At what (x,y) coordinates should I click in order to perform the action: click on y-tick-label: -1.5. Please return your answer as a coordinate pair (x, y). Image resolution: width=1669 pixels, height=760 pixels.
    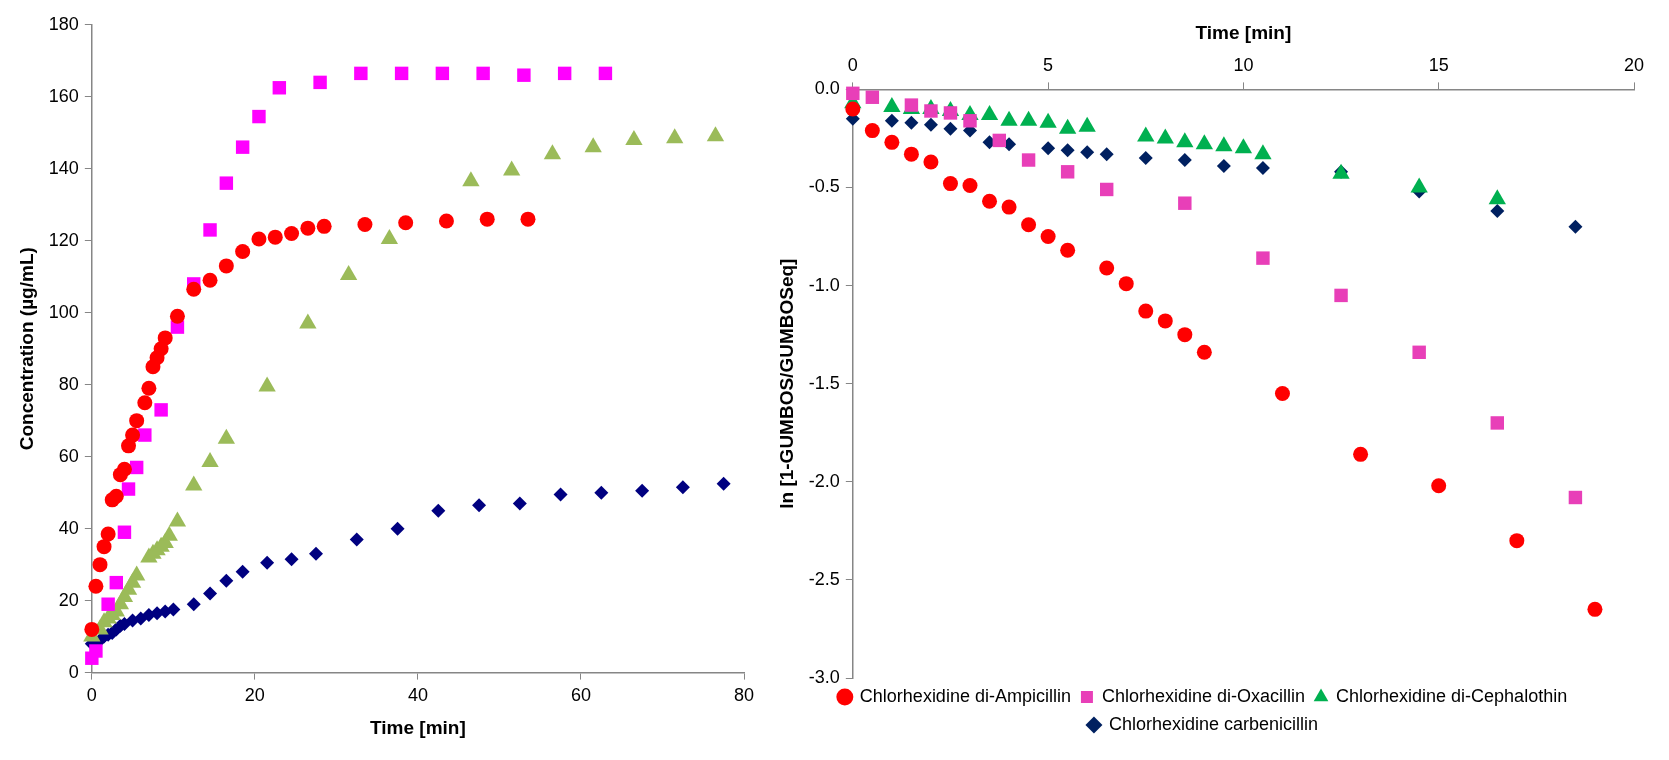
    Looking at the image, I should click on (824, 382).